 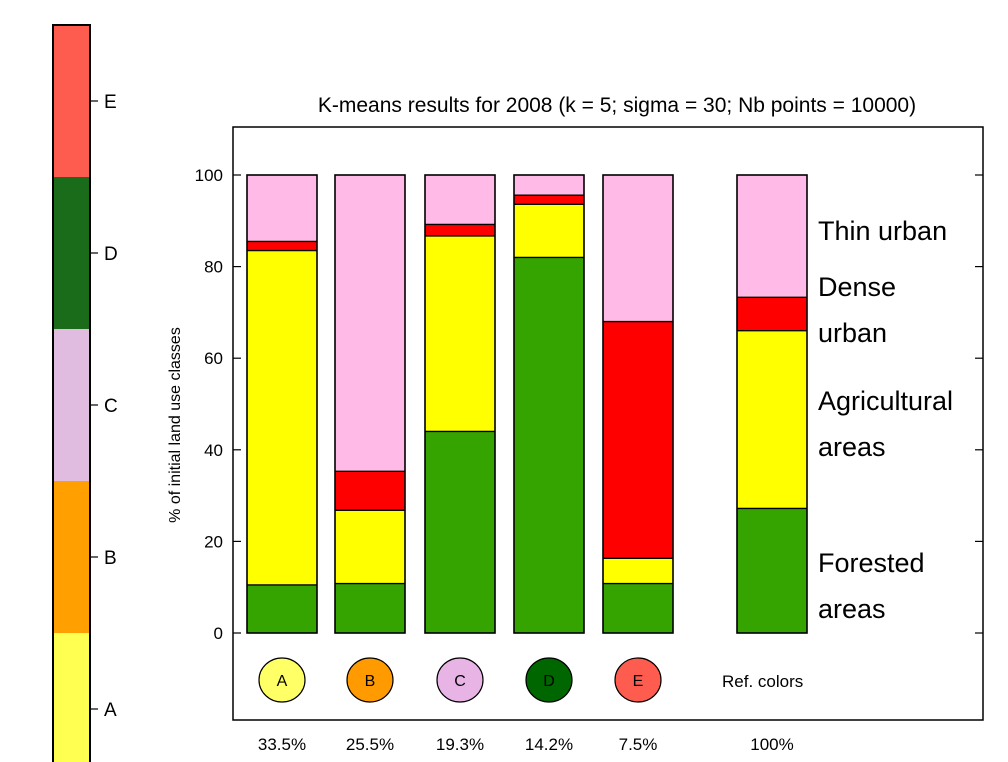 I want to click on ref-color-circle-e, so click(x=638, y=680).